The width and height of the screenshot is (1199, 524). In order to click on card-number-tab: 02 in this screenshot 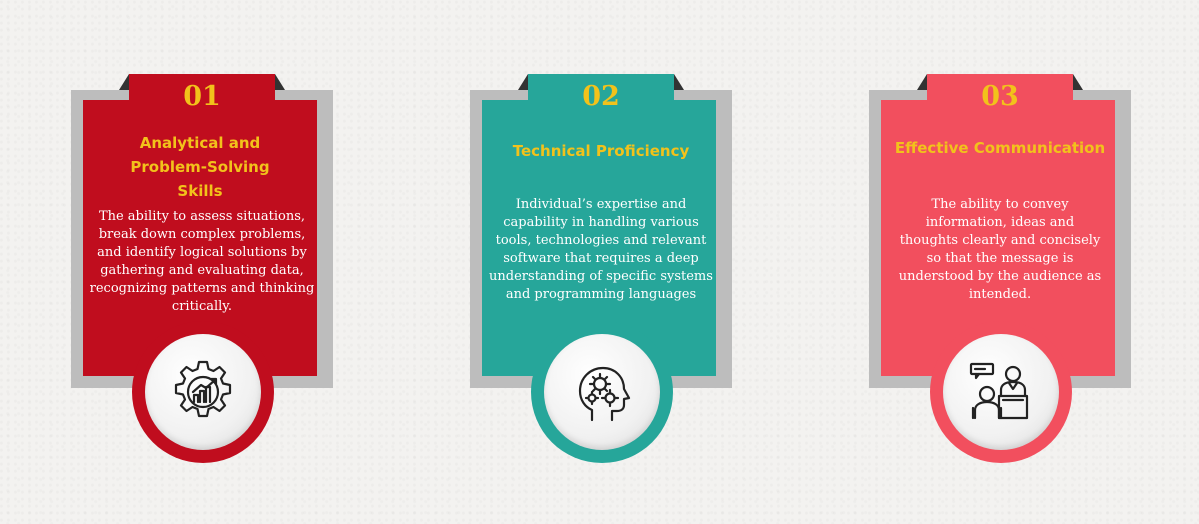, I will do `click(601, 96)`.